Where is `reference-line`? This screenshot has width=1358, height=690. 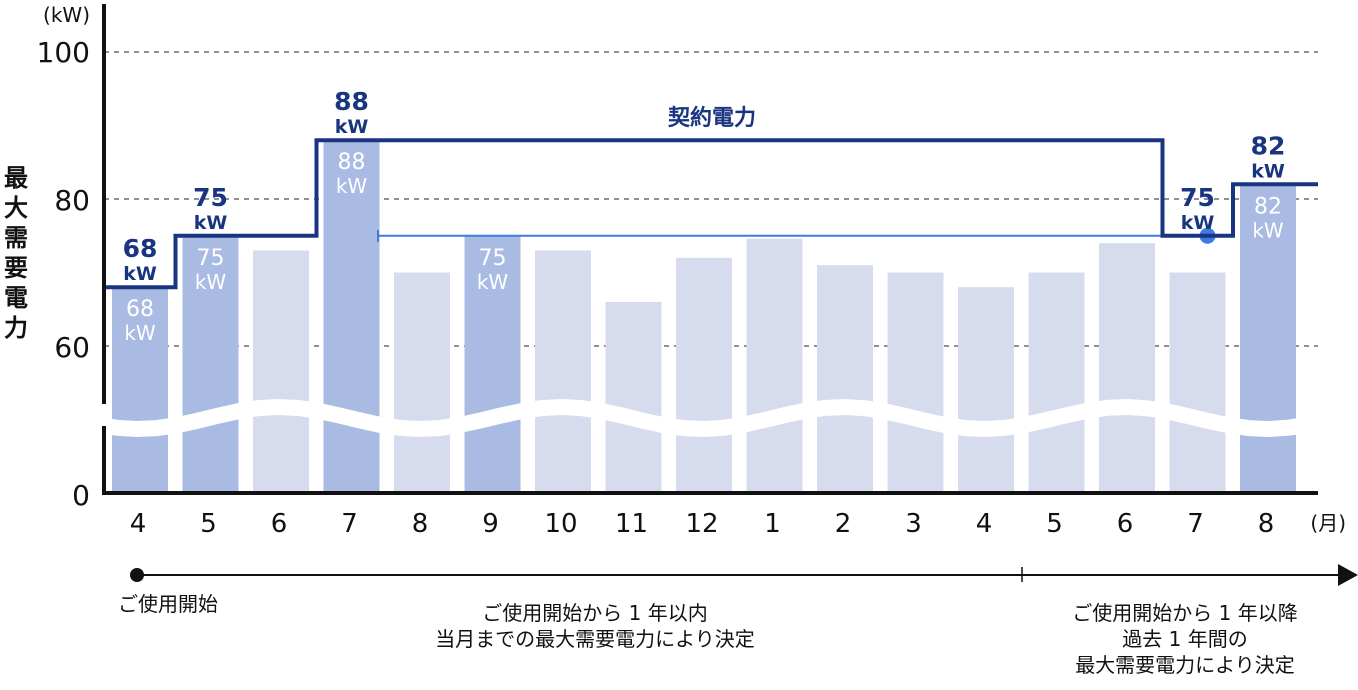 reference-line is located at coordinates (796, 235).